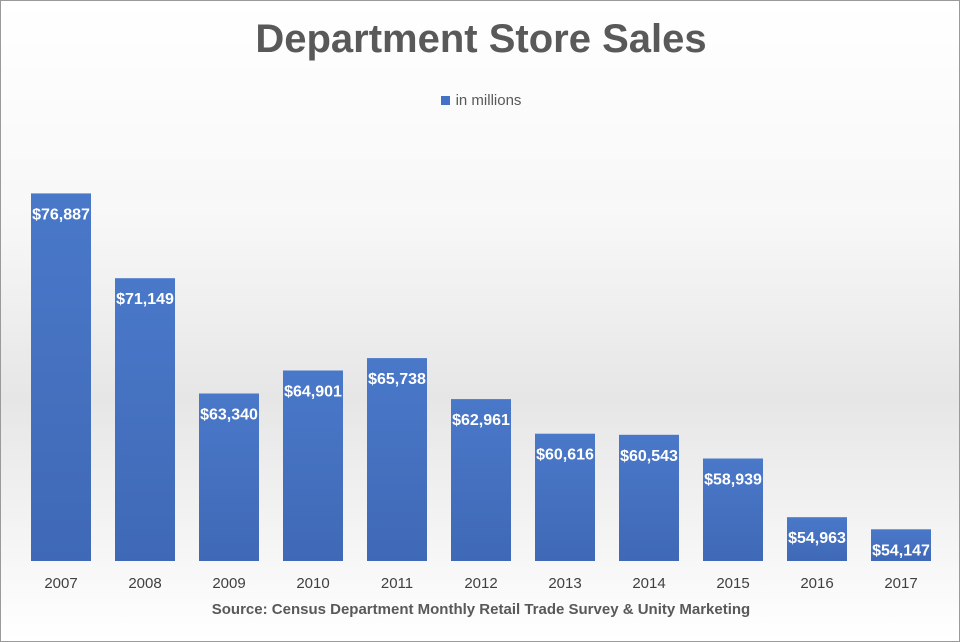  Describe the element at coordinates (901, 550) in the screenshot. I see `data-label-2017: $54,147` at that location.